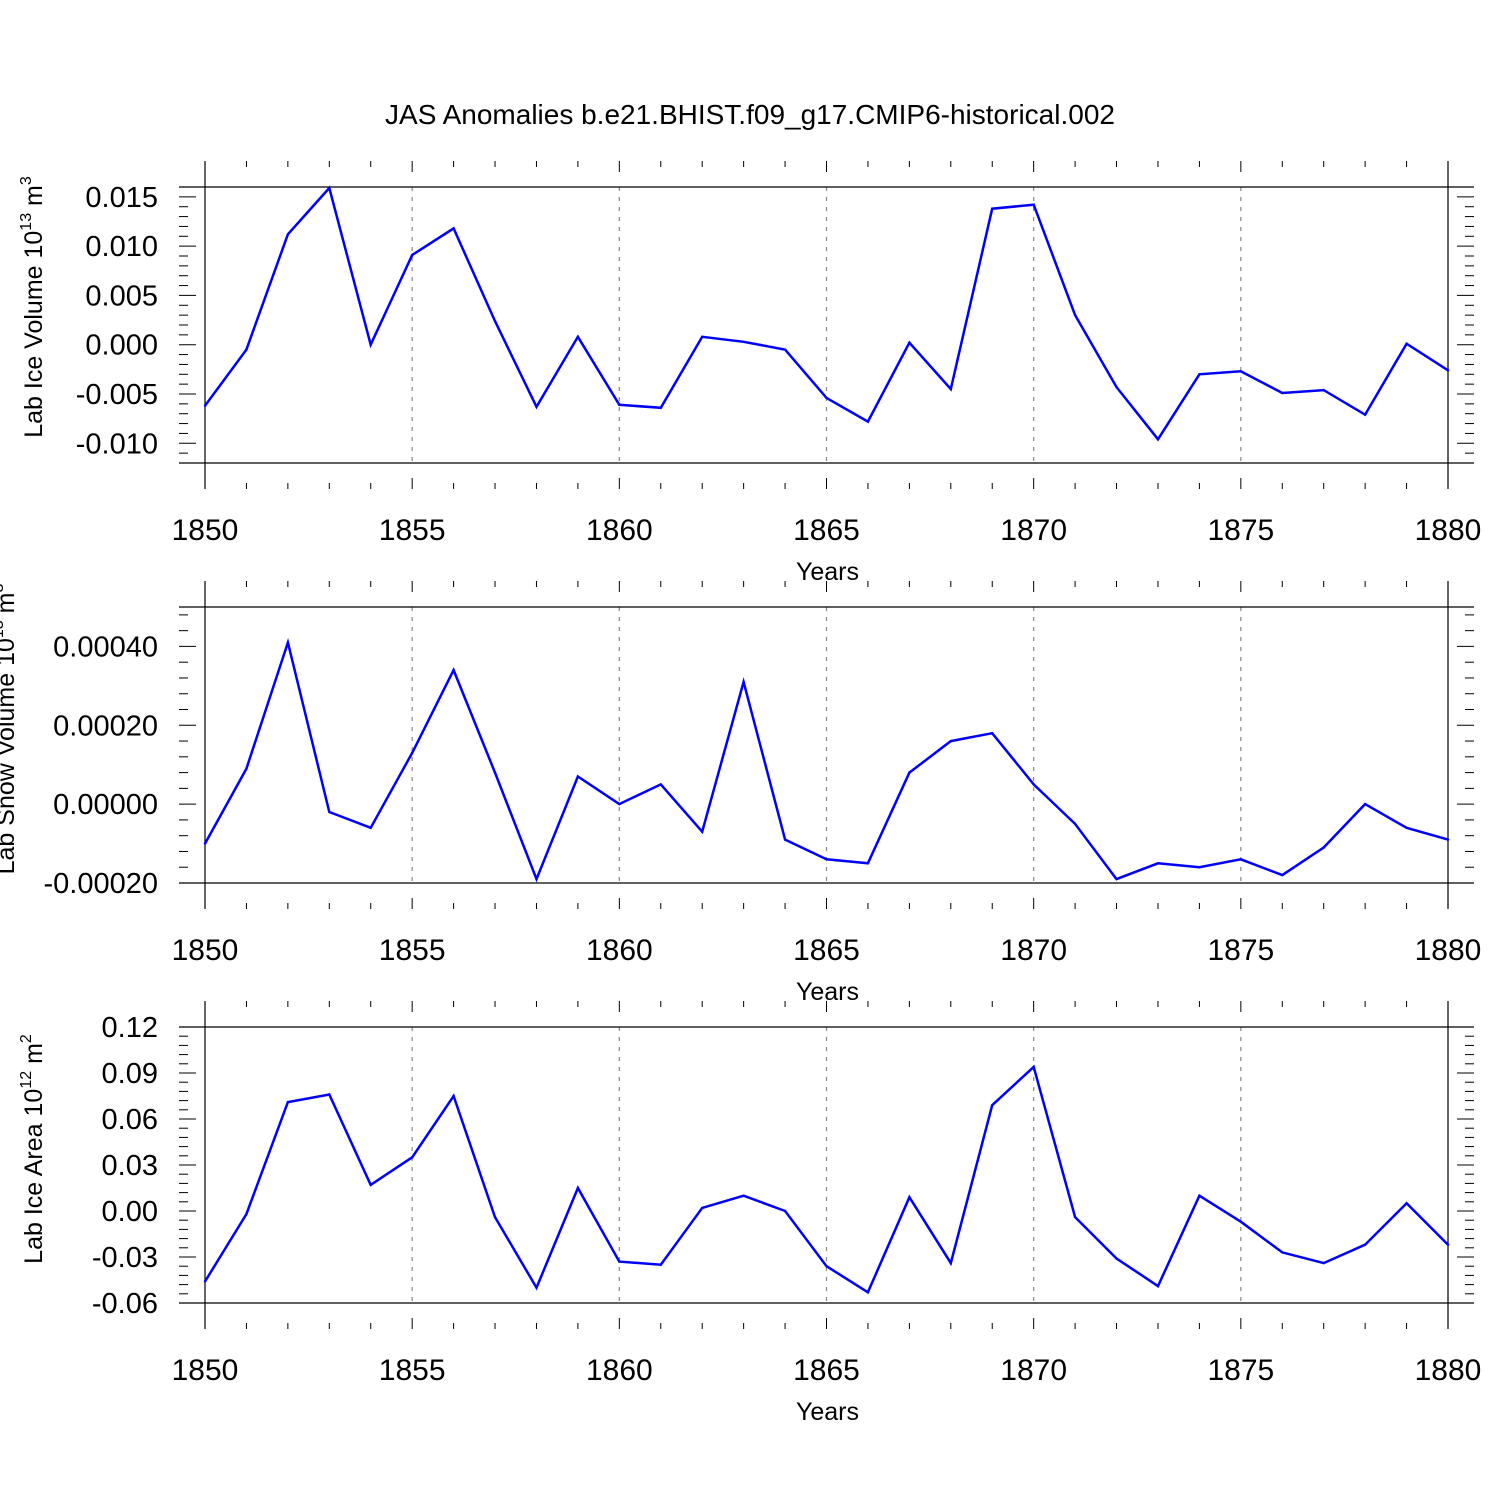  What do you see at coordinates (121, 247) in the screenshot?
I see `y-tick-label: 0.010` at bounding box center [121, 247].